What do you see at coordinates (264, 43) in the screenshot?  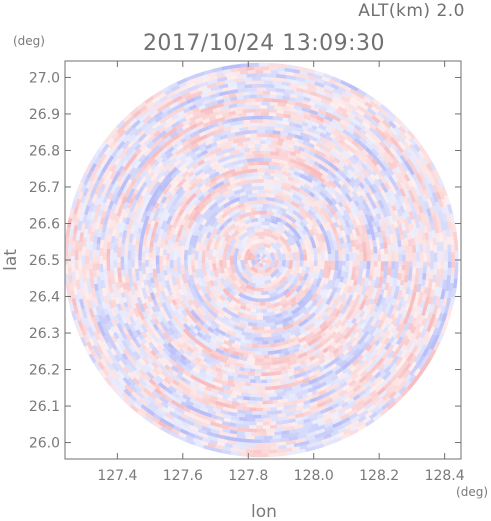 I see `chart-title: 2017/10/24 13:09:30` at bounding box center [264, 43].